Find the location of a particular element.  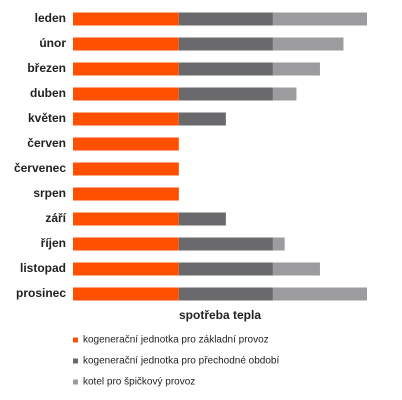

category-label: prosinec is located at coordinates (41, 293).